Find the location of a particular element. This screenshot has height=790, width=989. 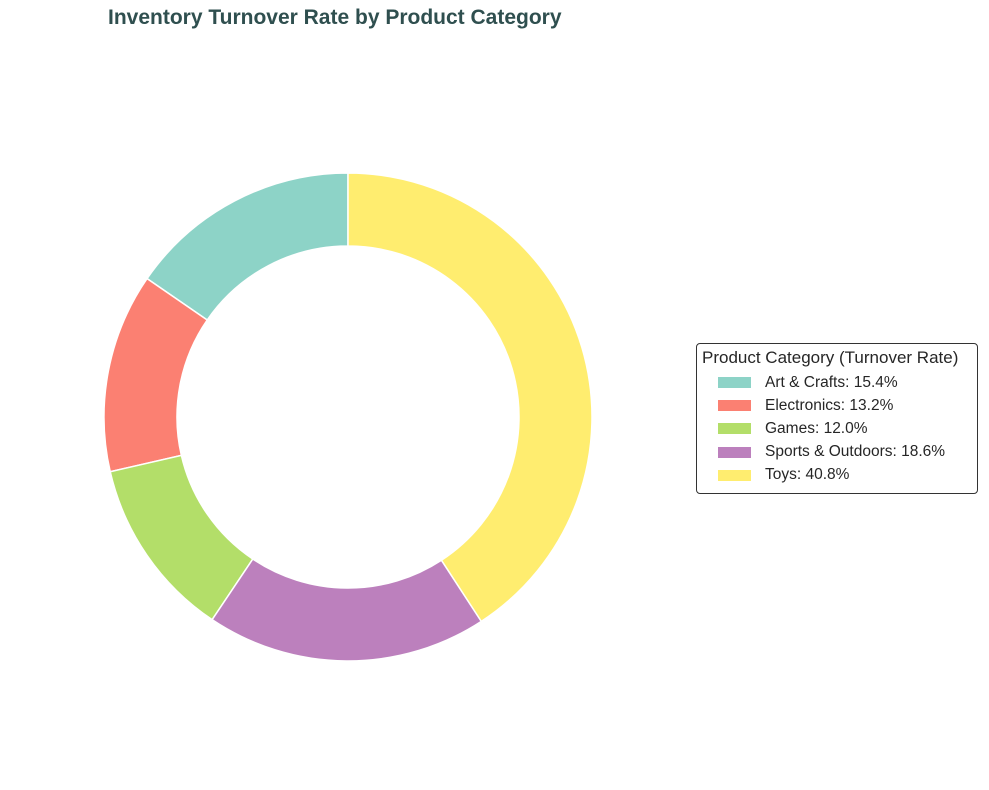

legend-label: Electronics: 13.2% is located at coordinates (829, 405).